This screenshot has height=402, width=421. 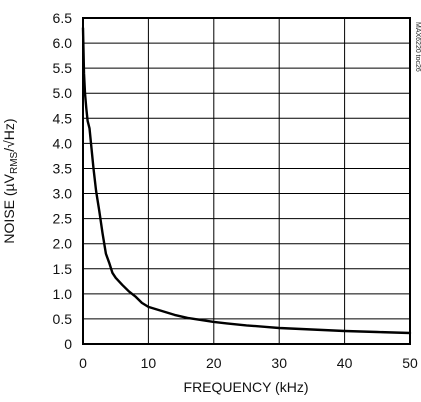 I want to click on y-axis-label-sub: RMS, so click(x=14, y=162).